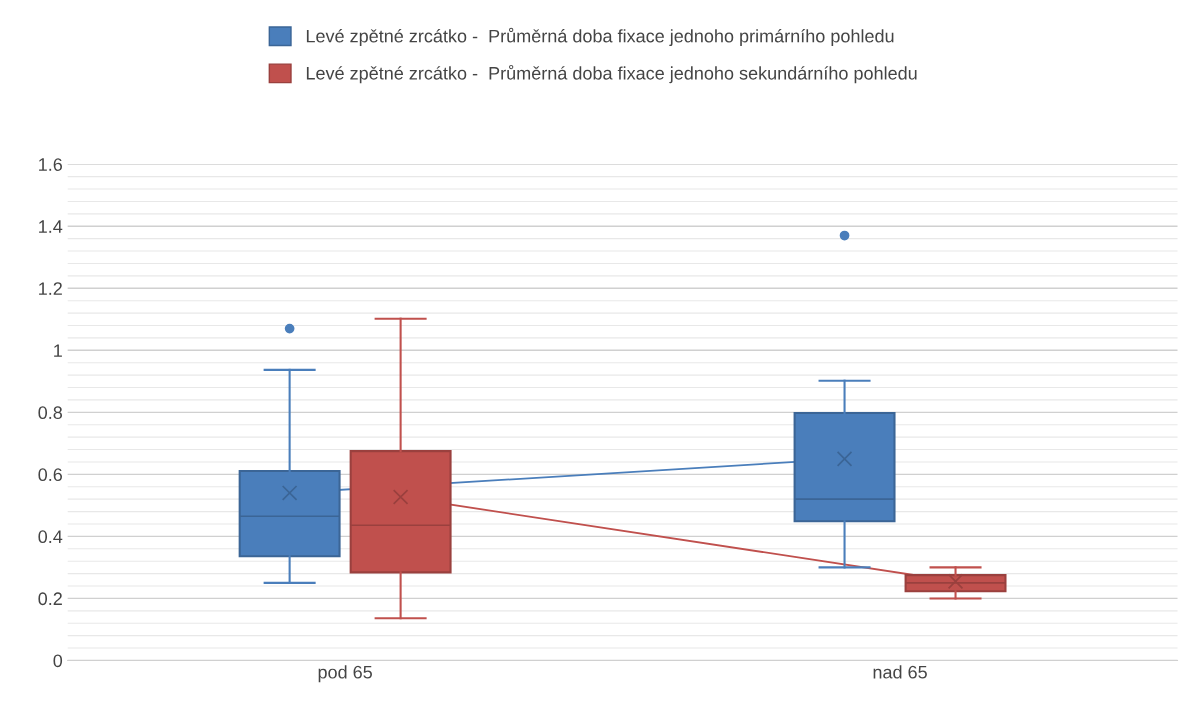 The image size is (1187, 714). Describe the element at coordinates (611, 74) in the screenshot. I see `legend-label: Levé zpětné zrcátko - Průměrná doba fixace jednoho sekundárního pohledu` at that location.